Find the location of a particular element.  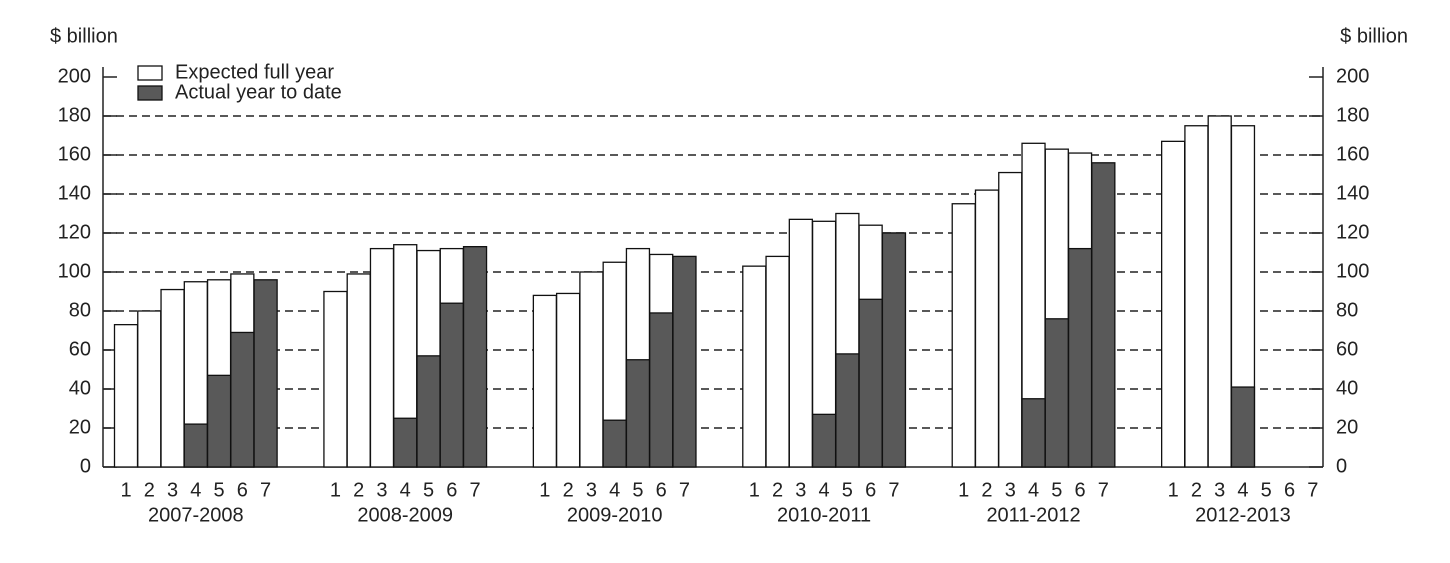

group-label: 2012-2013 is located at coordinates (1243, 515).